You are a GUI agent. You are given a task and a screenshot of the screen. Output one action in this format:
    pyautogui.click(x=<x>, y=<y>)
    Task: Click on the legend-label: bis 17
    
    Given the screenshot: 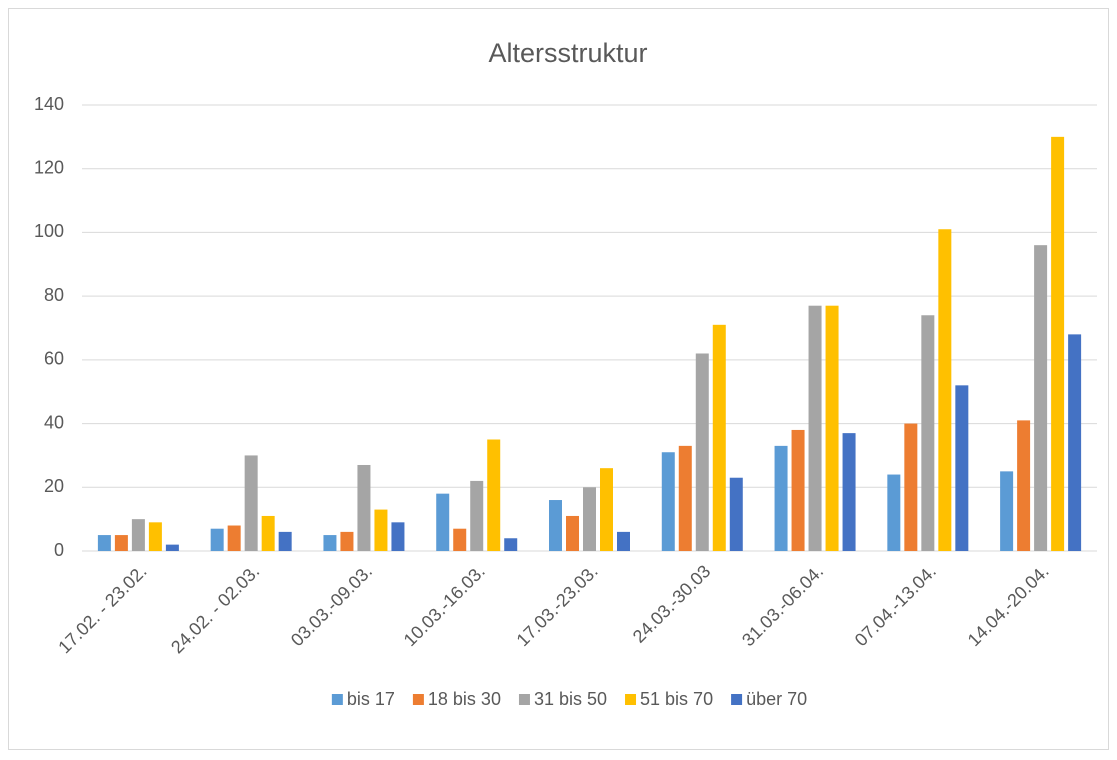 What is the action you would take?
    pyautogui.click(x=371, y=699)
    